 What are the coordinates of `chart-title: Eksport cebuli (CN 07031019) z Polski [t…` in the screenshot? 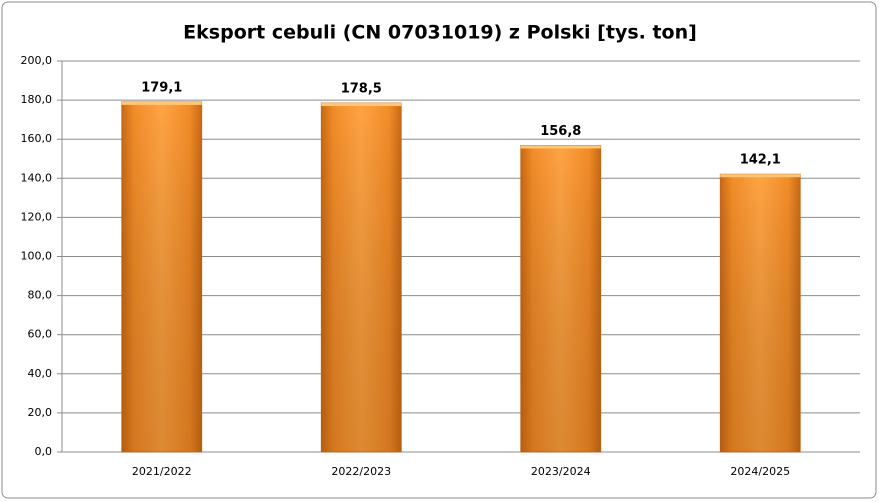 It's located at (440, 33).